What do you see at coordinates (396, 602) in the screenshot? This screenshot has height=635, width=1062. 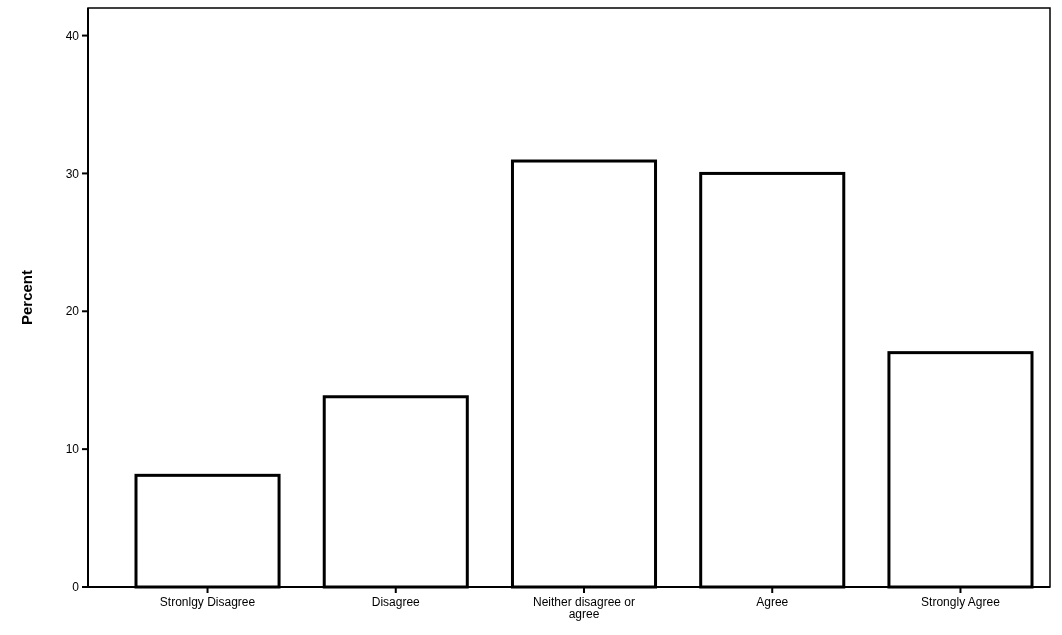 I see `x-tick-label: Disagree` at bounding box center [396, 602].